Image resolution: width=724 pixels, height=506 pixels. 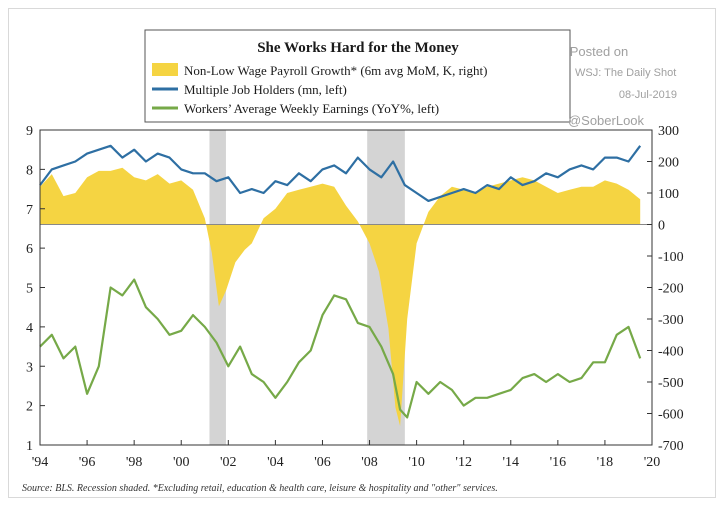 What do you see at coordinates (87, 462) in the screenshot?
I see `x-tick-label: '96` at bounding box center [87, 462].